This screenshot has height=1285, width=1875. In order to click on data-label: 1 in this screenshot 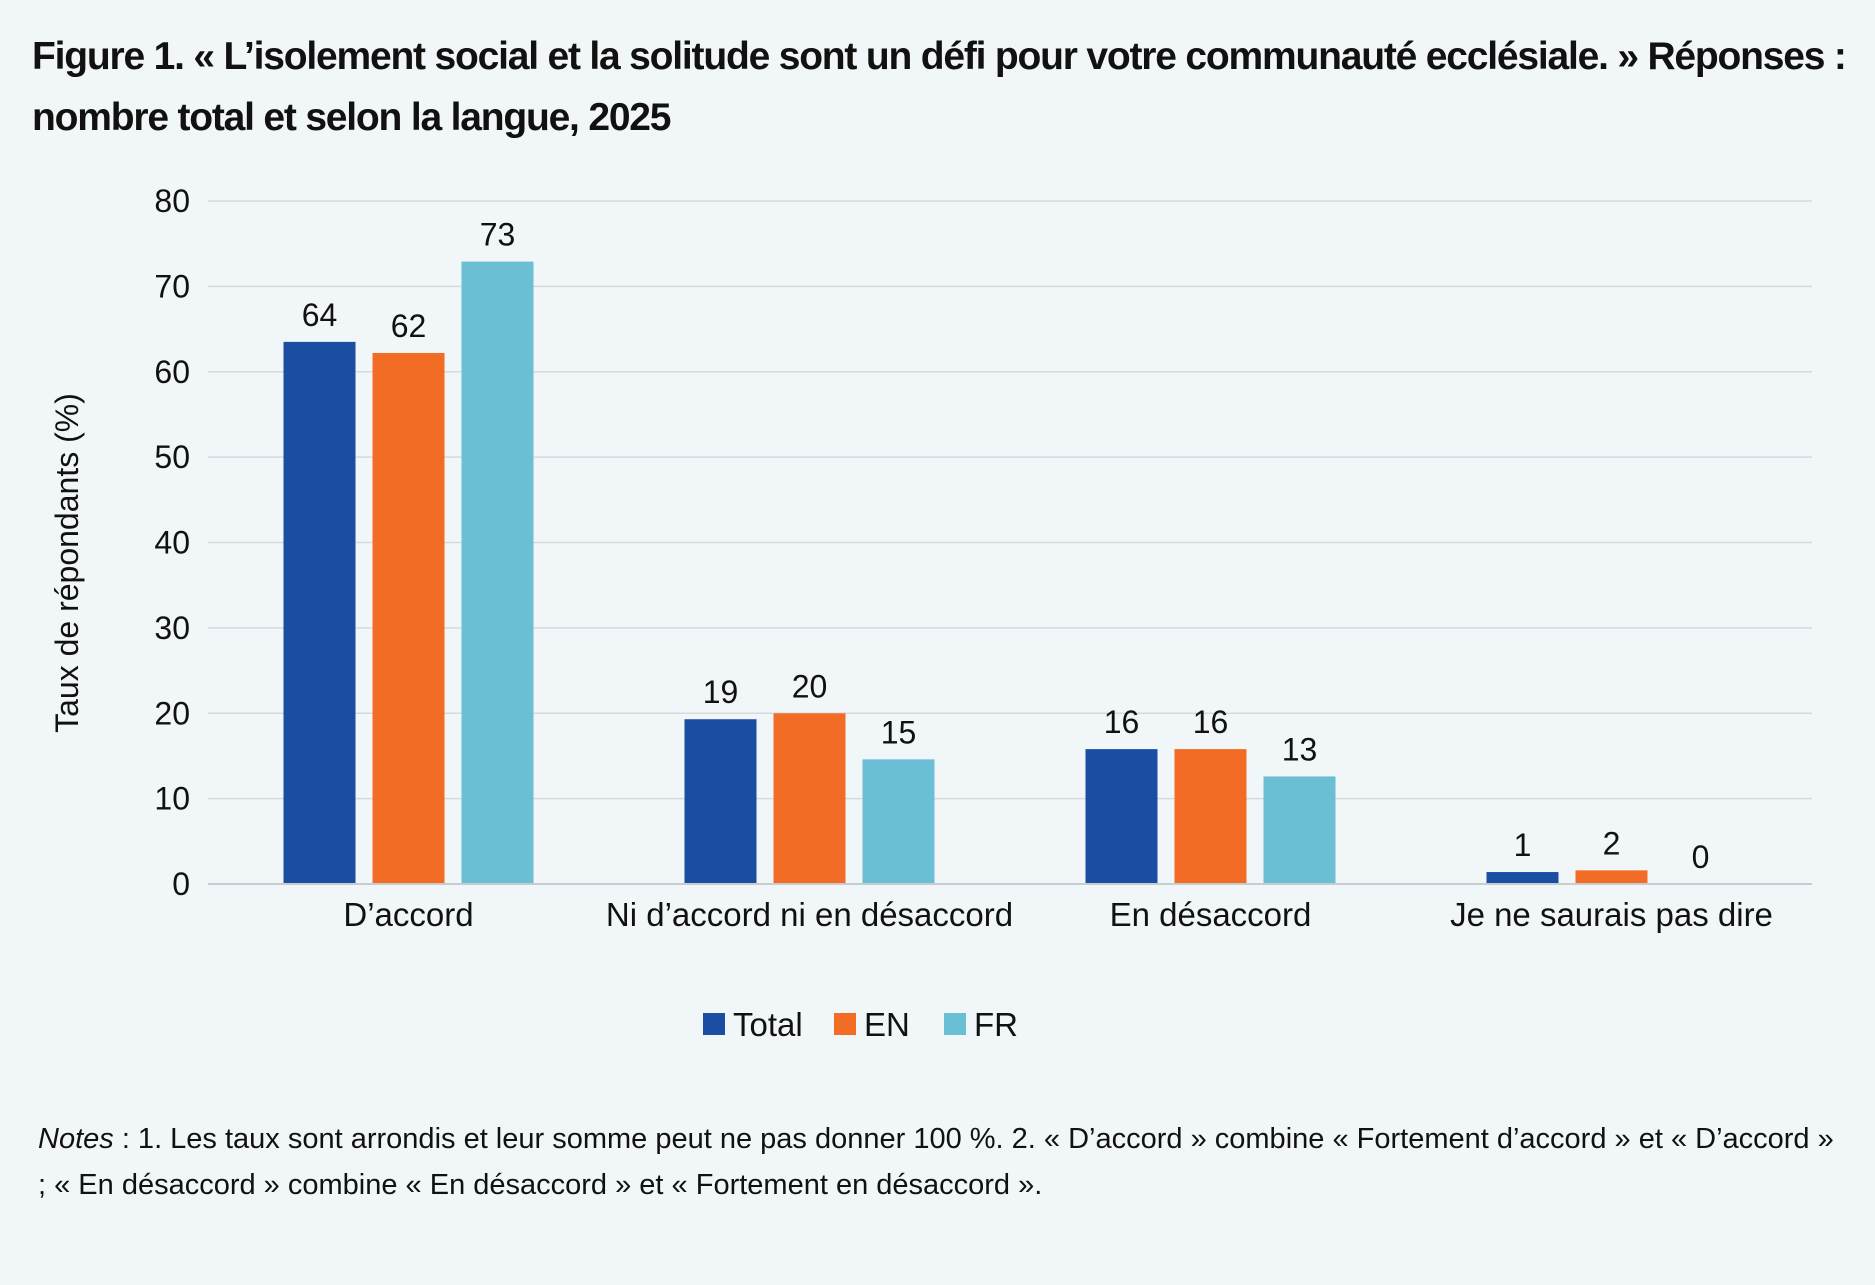, I will do `click(1523, 845)`.